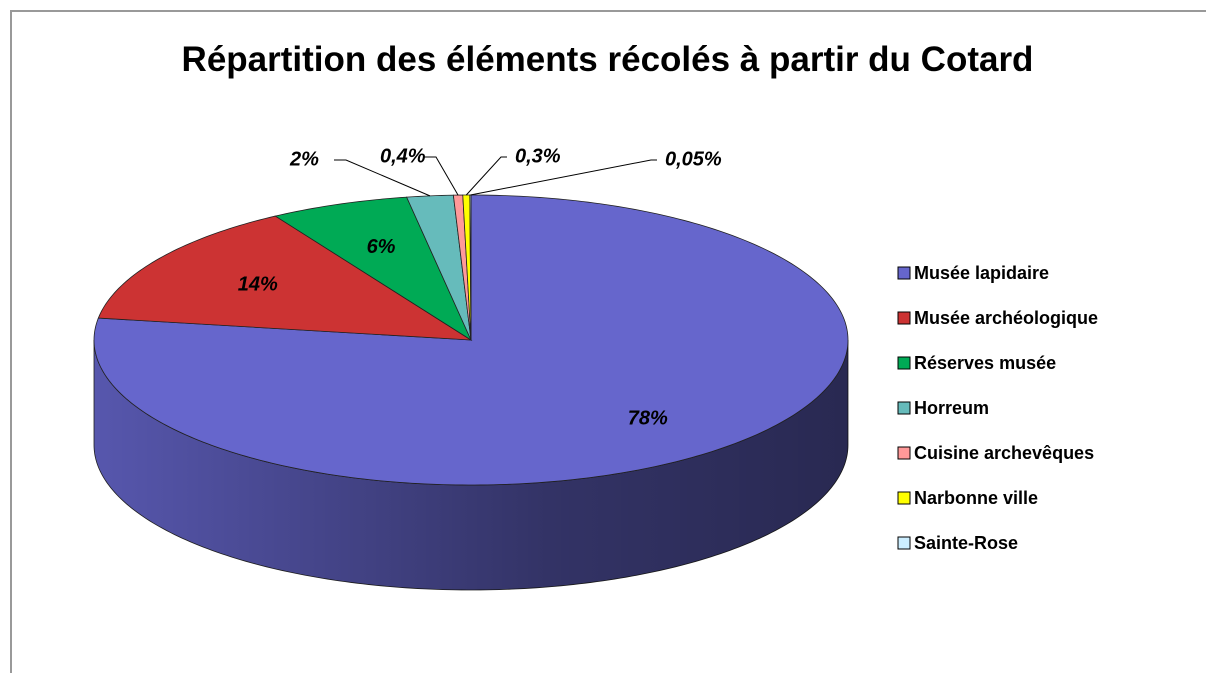 This screenshot has height=673, width=1206. I want to click on legend-label: Cuisine archevêques, so click(1004, 453).